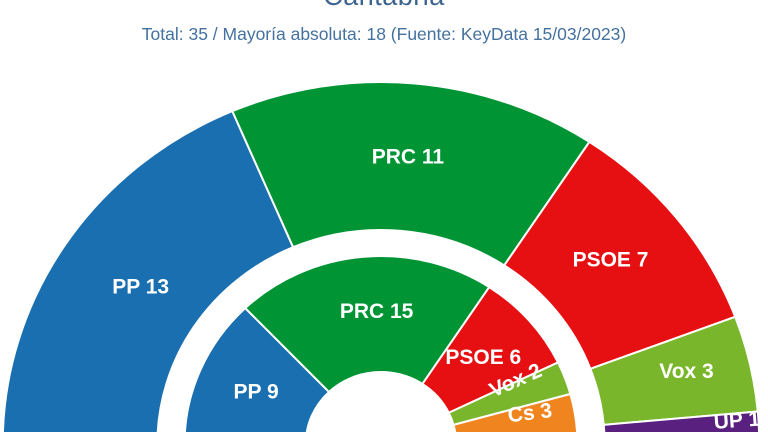 This screenshot has height=432, width=768. What do you see at coordinates (529, 413) in the screenshot?
I see `label-inner-cs: Cs 3` at bounding box center [529, 413].